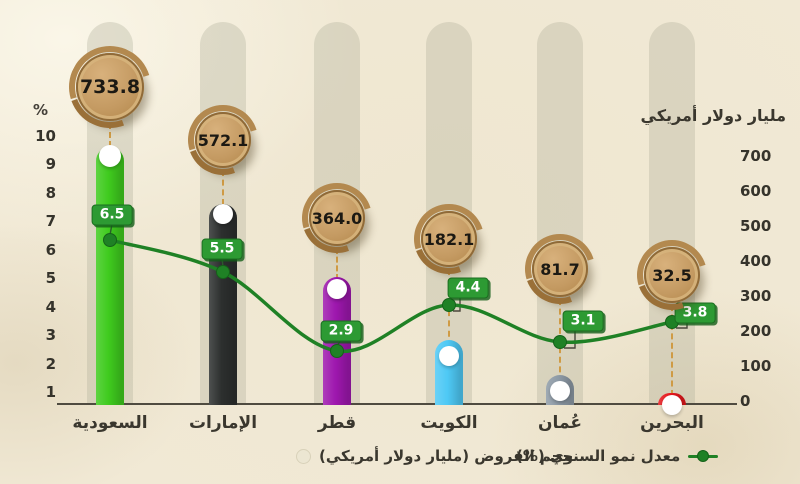 Image resolution: width=800 pixels, height=484 pixels. What do you see at coordinates (598, 456) in the screenshot?
I see `growth-legend-label: معدل نمو السنوي (%)` at bounding box center [598, 456].